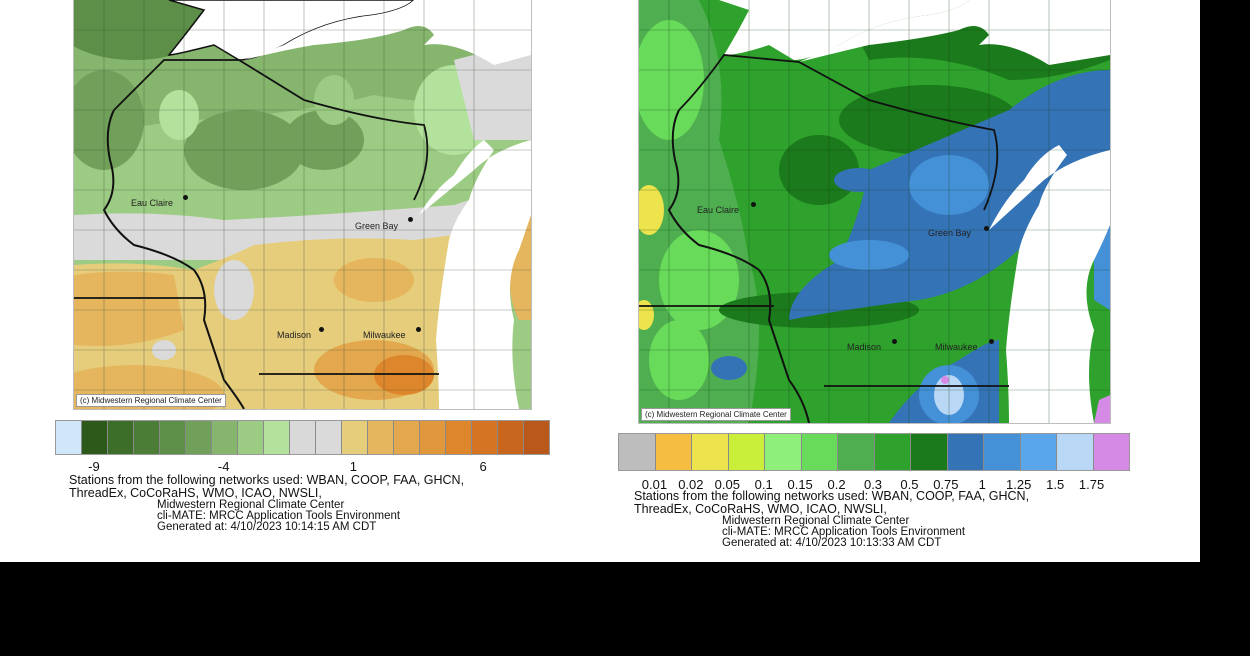  I want to click on colorbar-tick-label: 0.02, so click(691, 484).